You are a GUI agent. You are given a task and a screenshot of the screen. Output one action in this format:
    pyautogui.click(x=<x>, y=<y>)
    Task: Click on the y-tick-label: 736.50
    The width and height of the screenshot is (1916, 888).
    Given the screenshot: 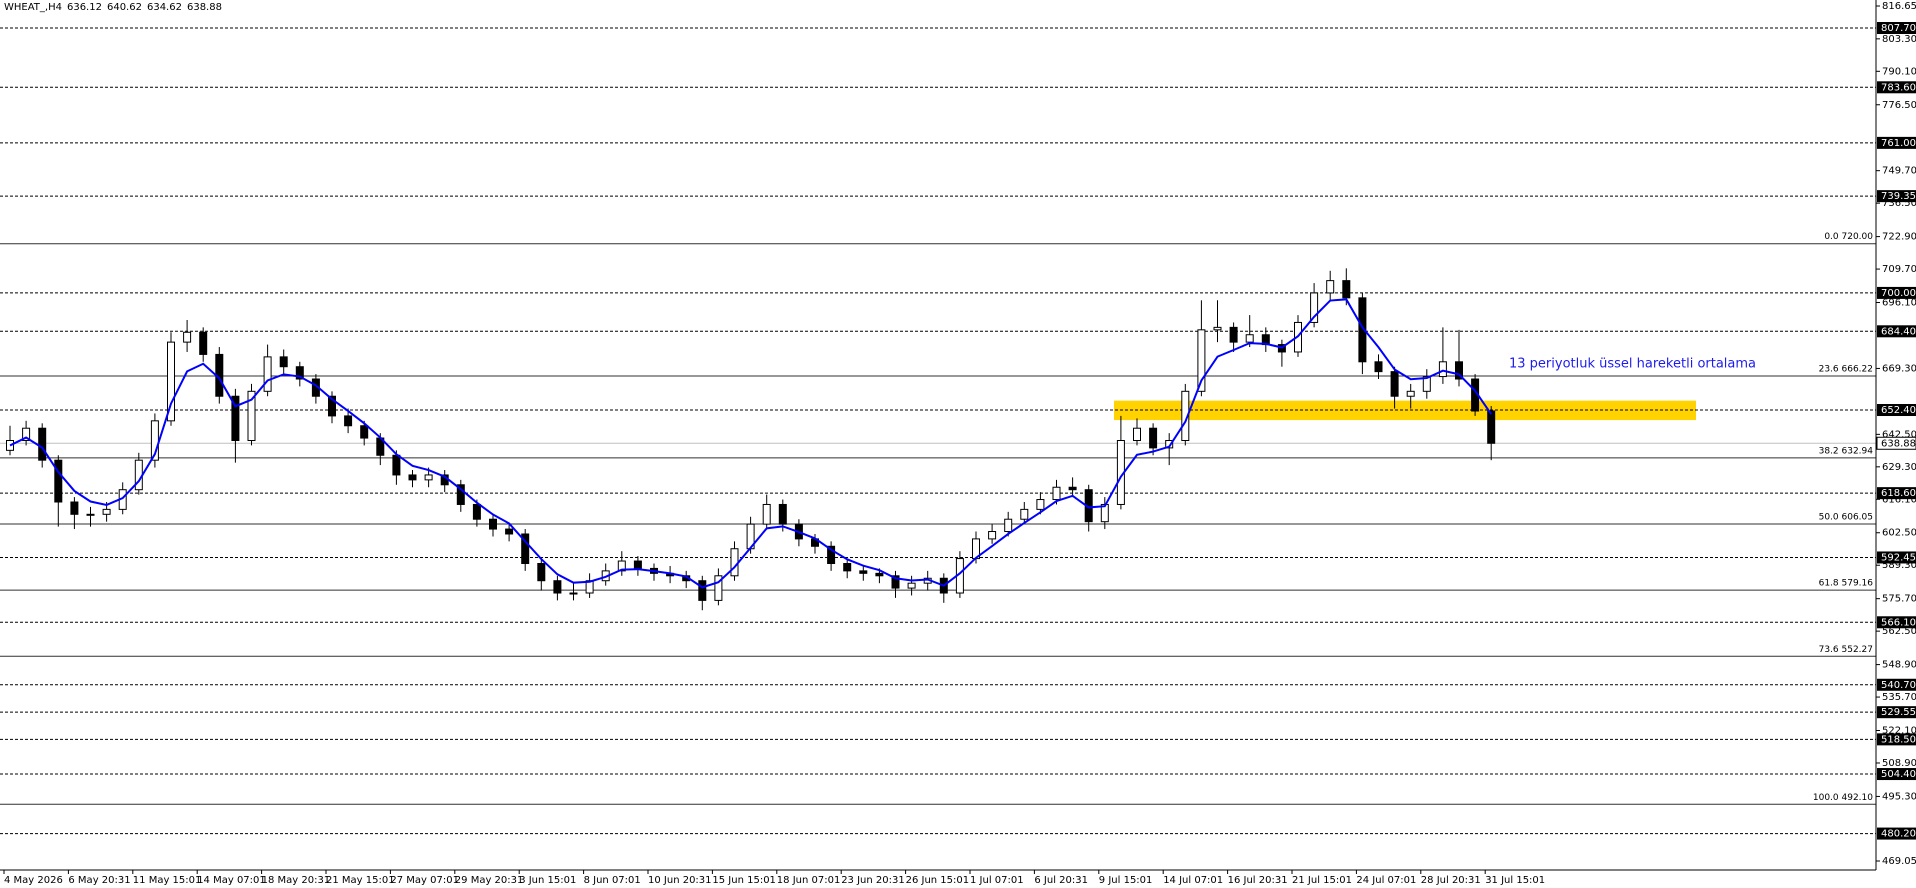 What is the action you would take?
    pyautogui.click(x=1899, y=203)
    